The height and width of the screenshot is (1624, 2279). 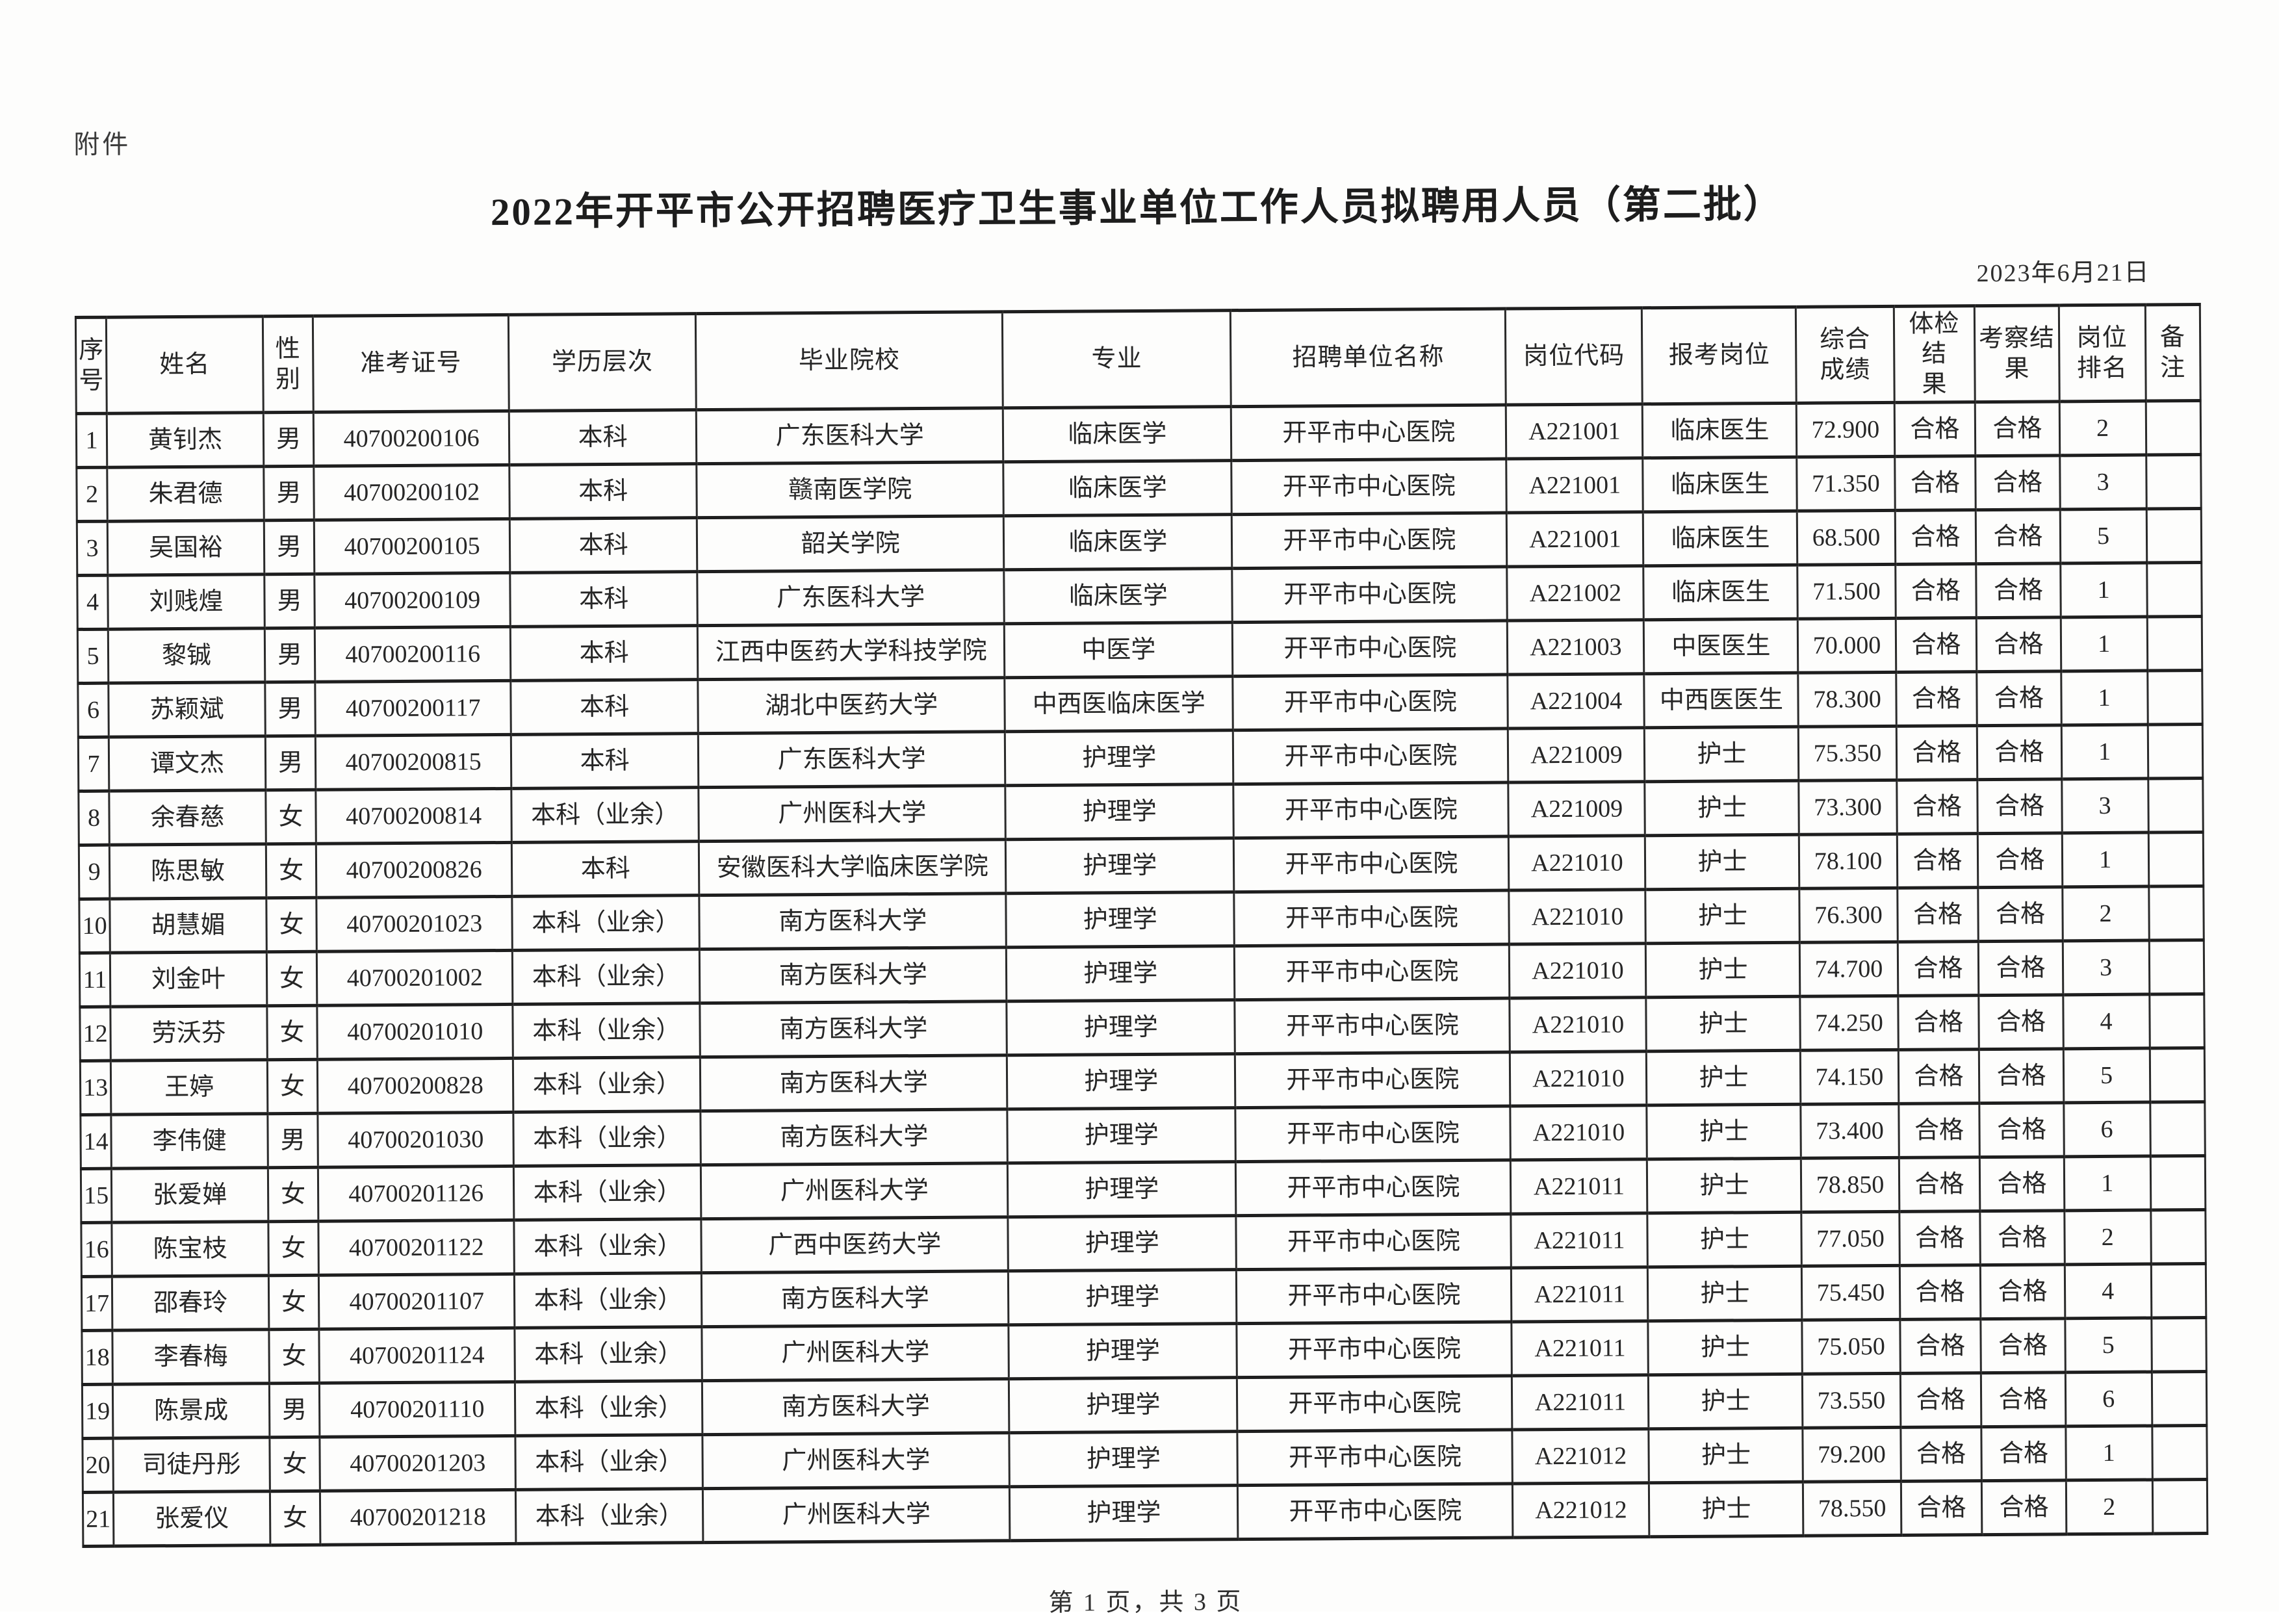 What do you see at coordinates (1575, 593) in the screenshot?
I see `table-cell: A221002` at bounding box center [1575, 593].